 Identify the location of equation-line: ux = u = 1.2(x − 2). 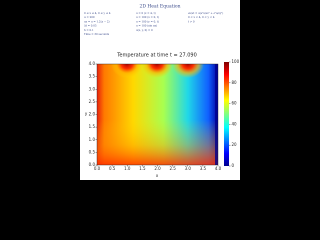
(97, 21).